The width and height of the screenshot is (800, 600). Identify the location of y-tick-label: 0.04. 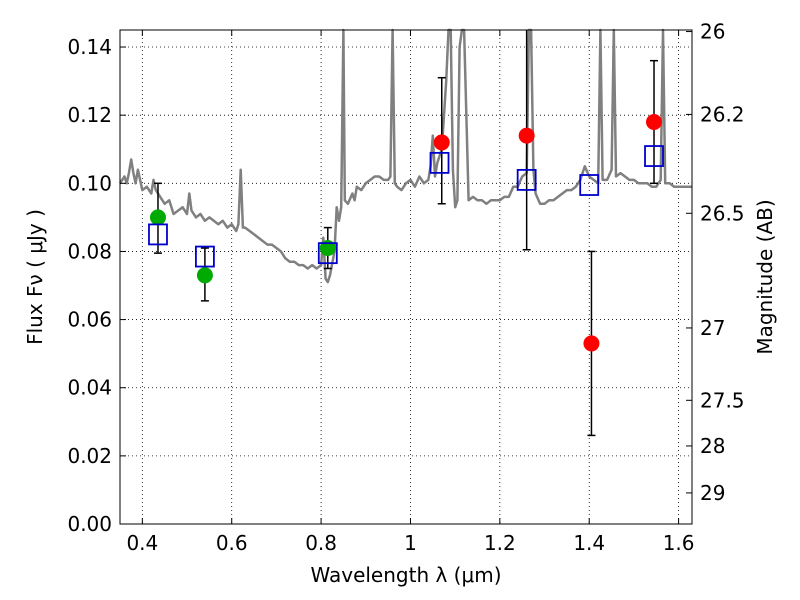
(89, 388).